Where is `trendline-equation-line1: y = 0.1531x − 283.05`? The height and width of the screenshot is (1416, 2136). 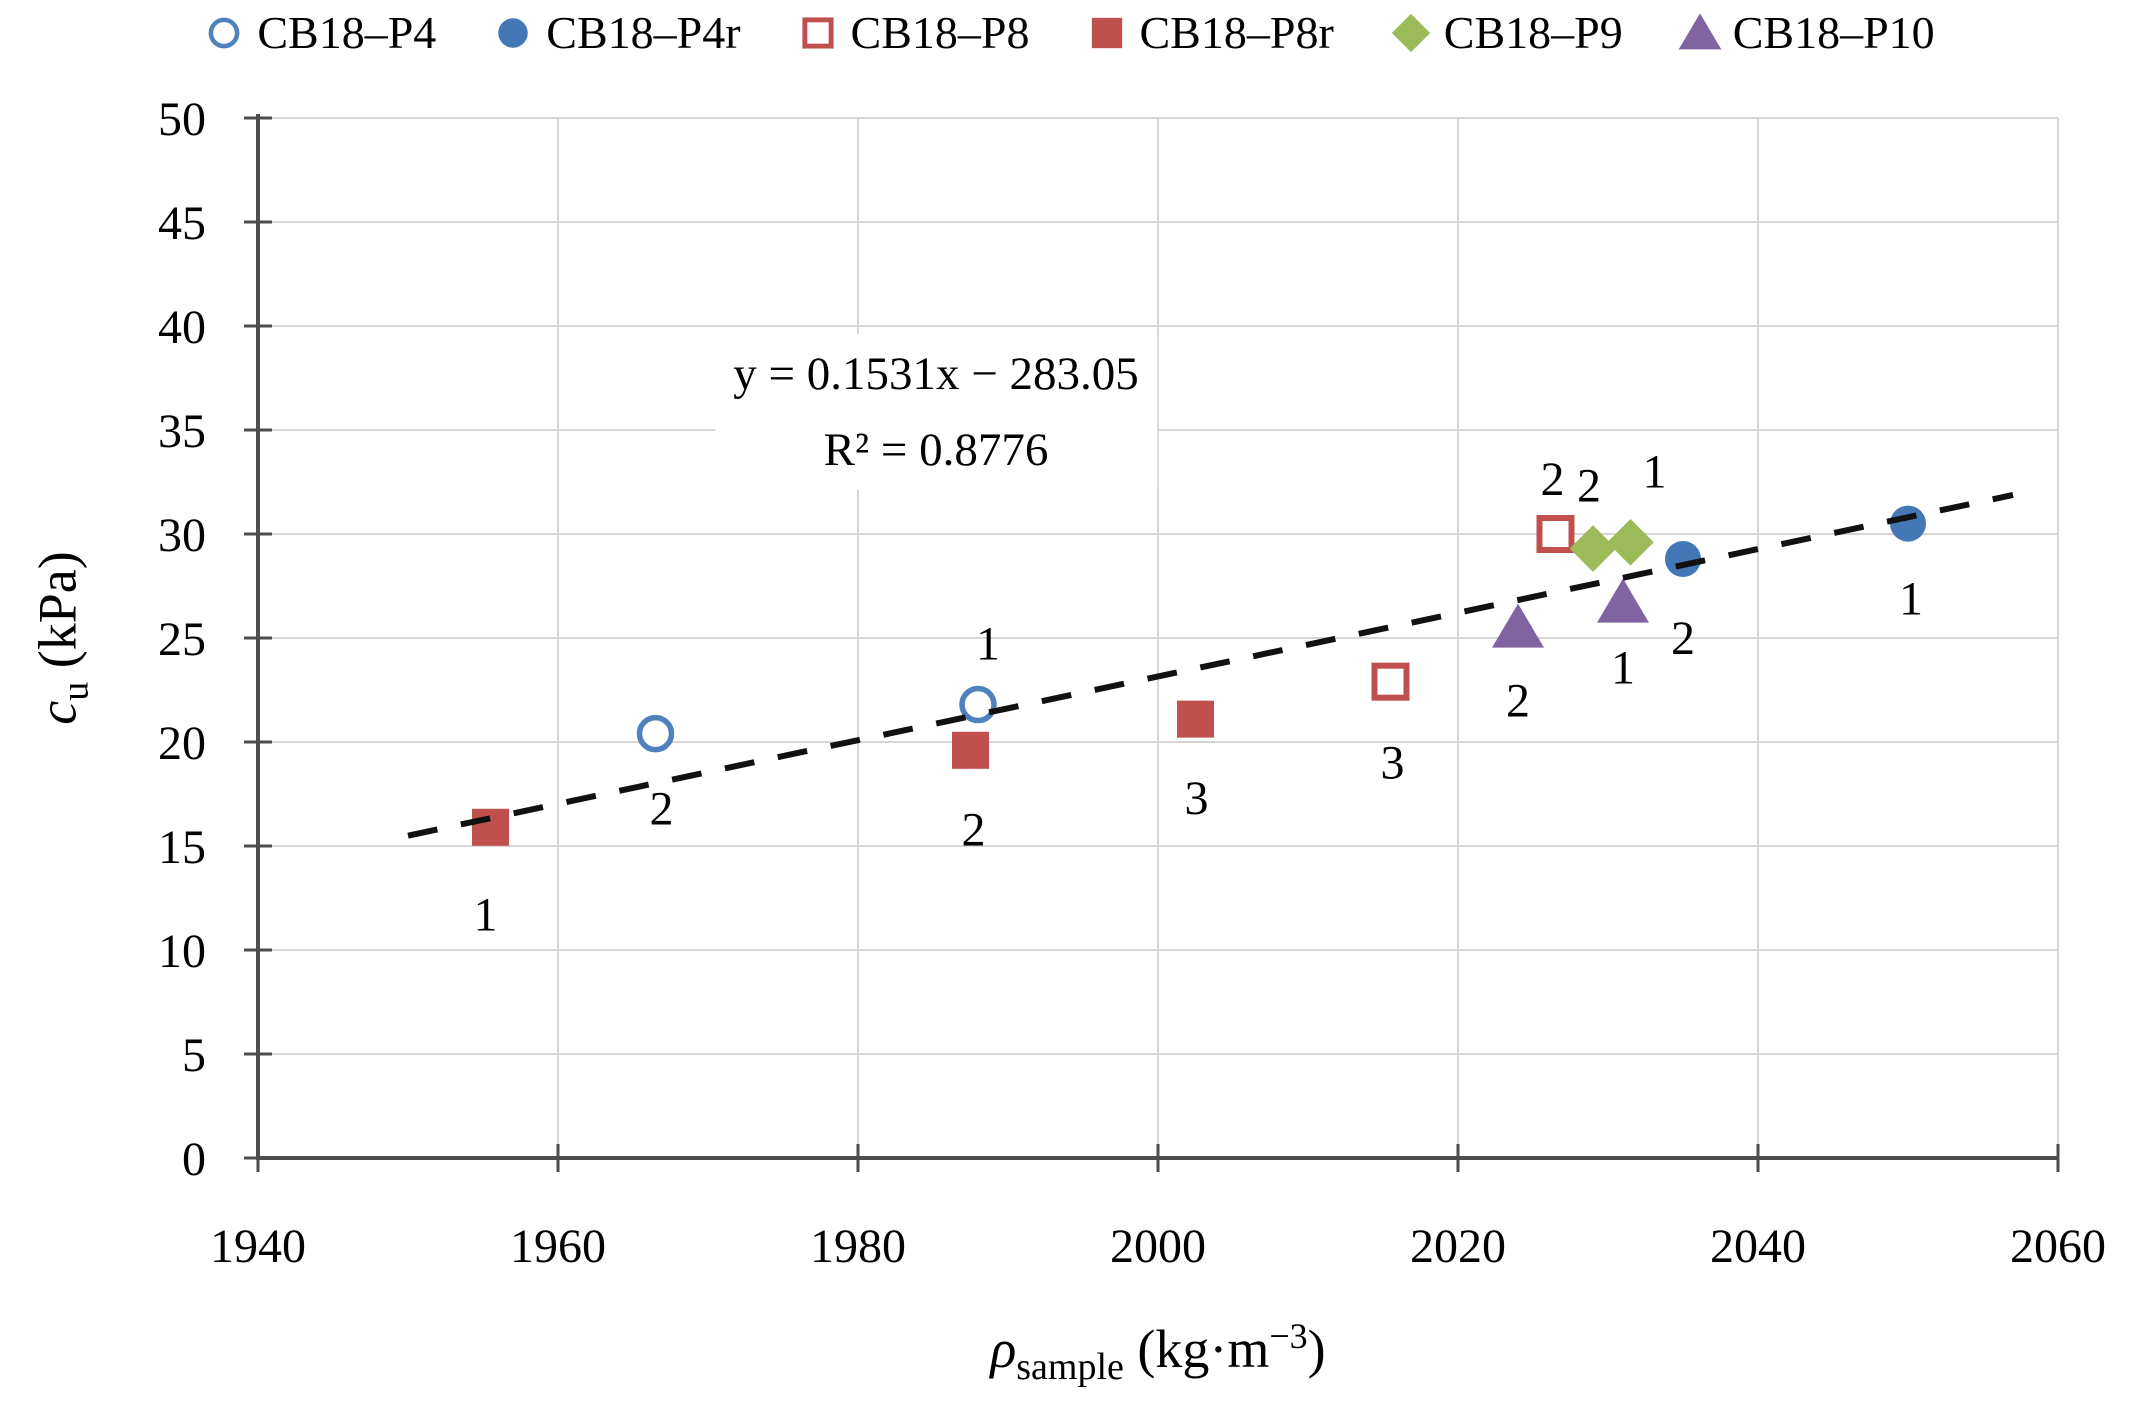
trendline-equation-line1: y = 0.1531x − 283.05 is located at coordinates (936, 373).